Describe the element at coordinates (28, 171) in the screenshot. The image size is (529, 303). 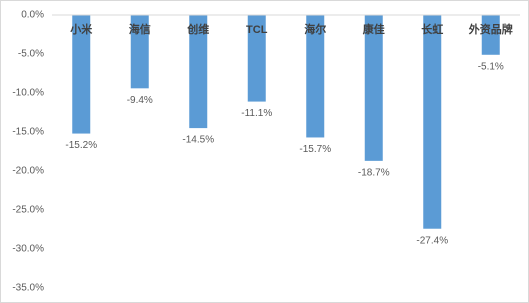
I see `y-tick-label: -20.0%` at that location.